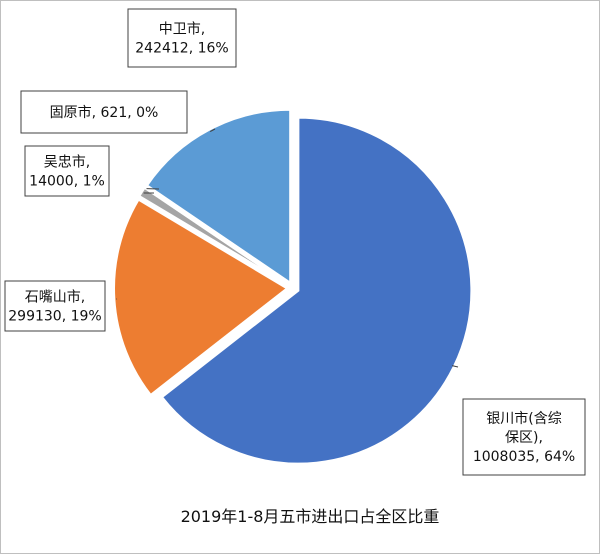 The image size is (600, 558). I want to click on data-label-line: 中卫市,, so click(182, 29).